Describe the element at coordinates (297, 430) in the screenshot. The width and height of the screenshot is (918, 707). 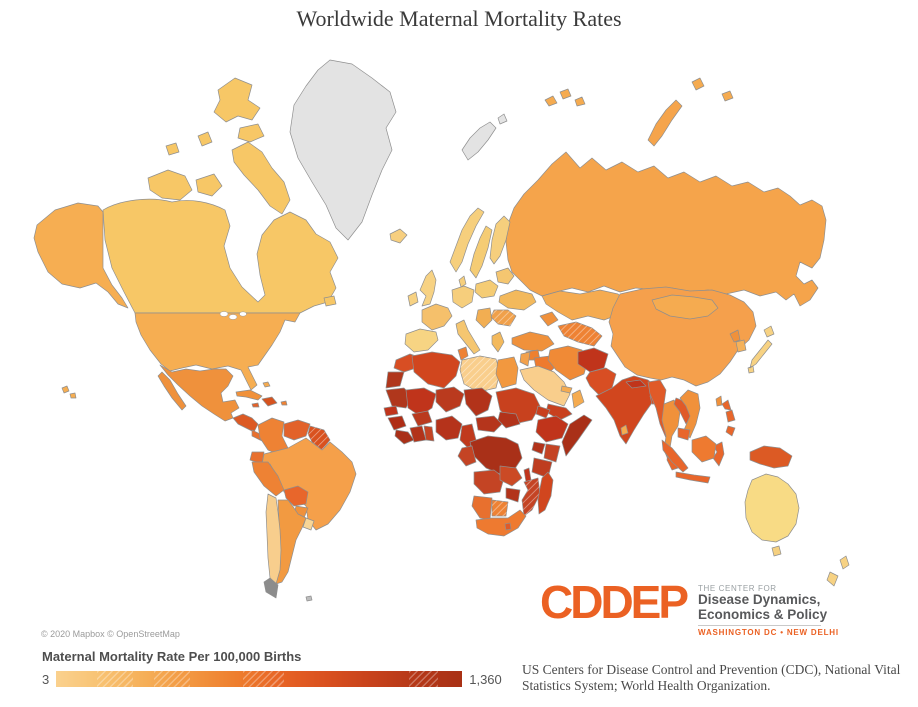
I see `country-venezuela` at that location.